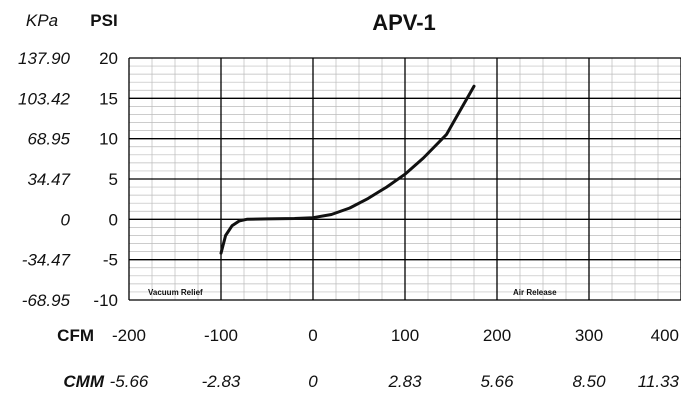 The width and height of the screenshot is (681, 397). What do you see at coordinates (175, 292) in the screenshot?
I see `annotation-vacuum-relief: Vacuum Relief` at bounding box center [175, 292].